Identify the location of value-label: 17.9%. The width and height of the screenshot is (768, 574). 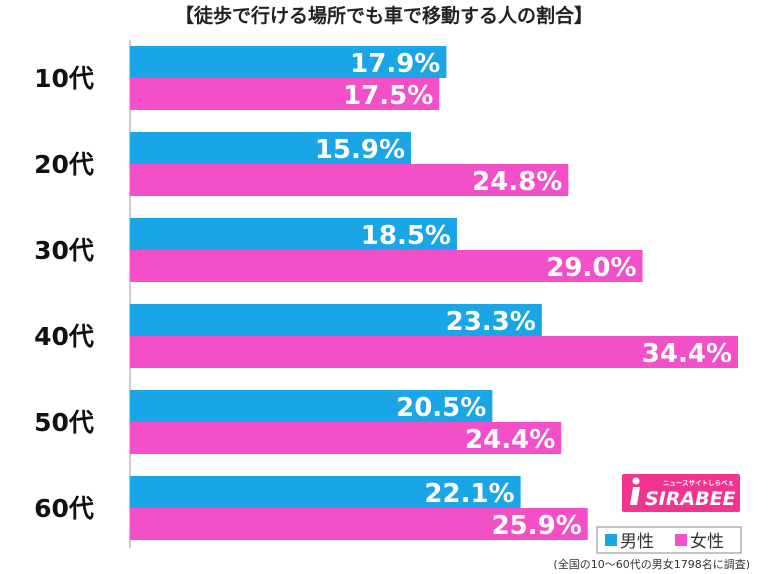
(395, 64).